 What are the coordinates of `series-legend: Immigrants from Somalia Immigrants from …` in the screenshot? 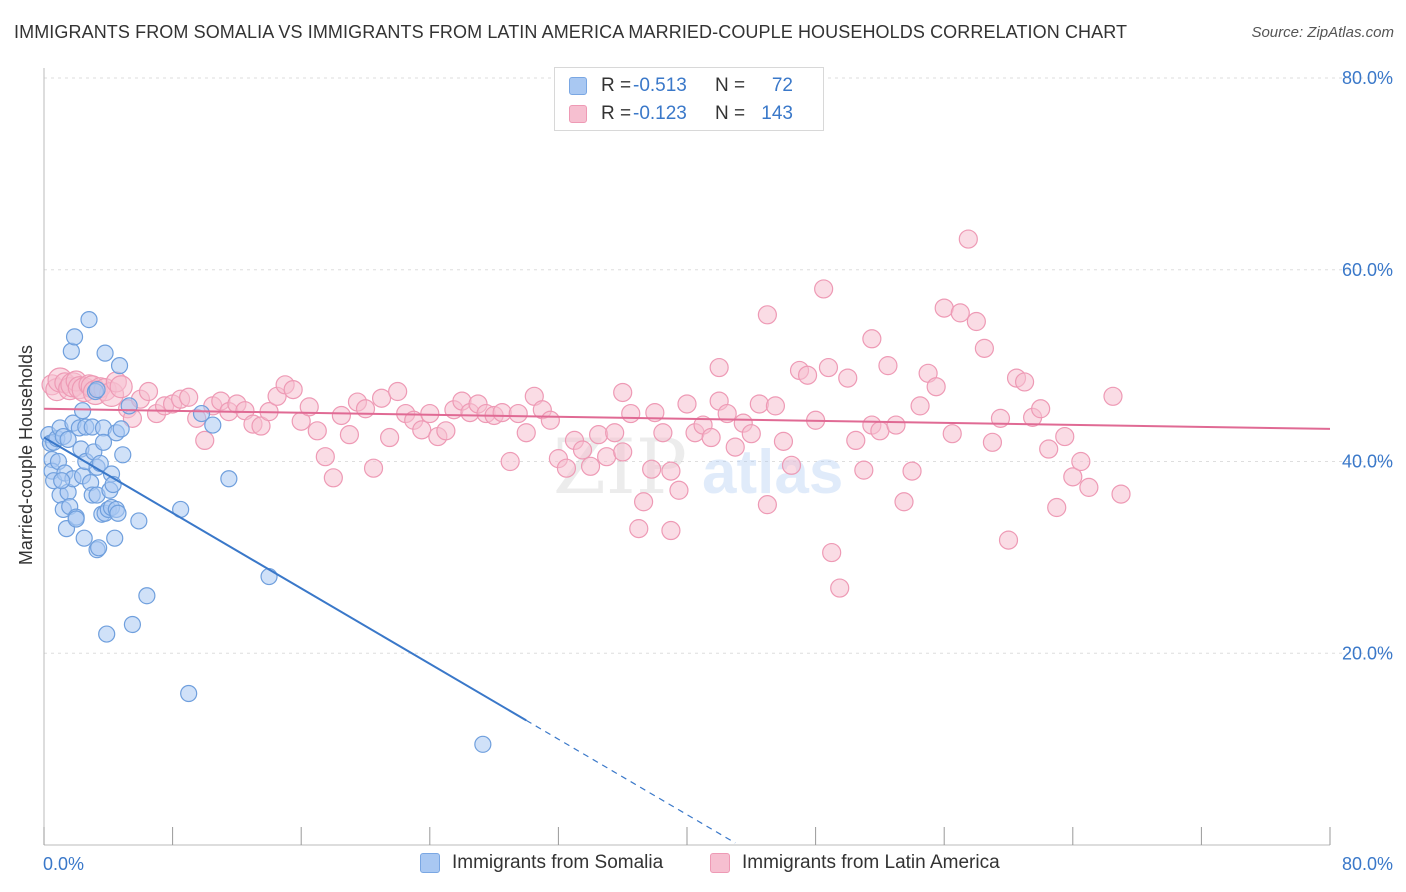 It's located at (703, 864).